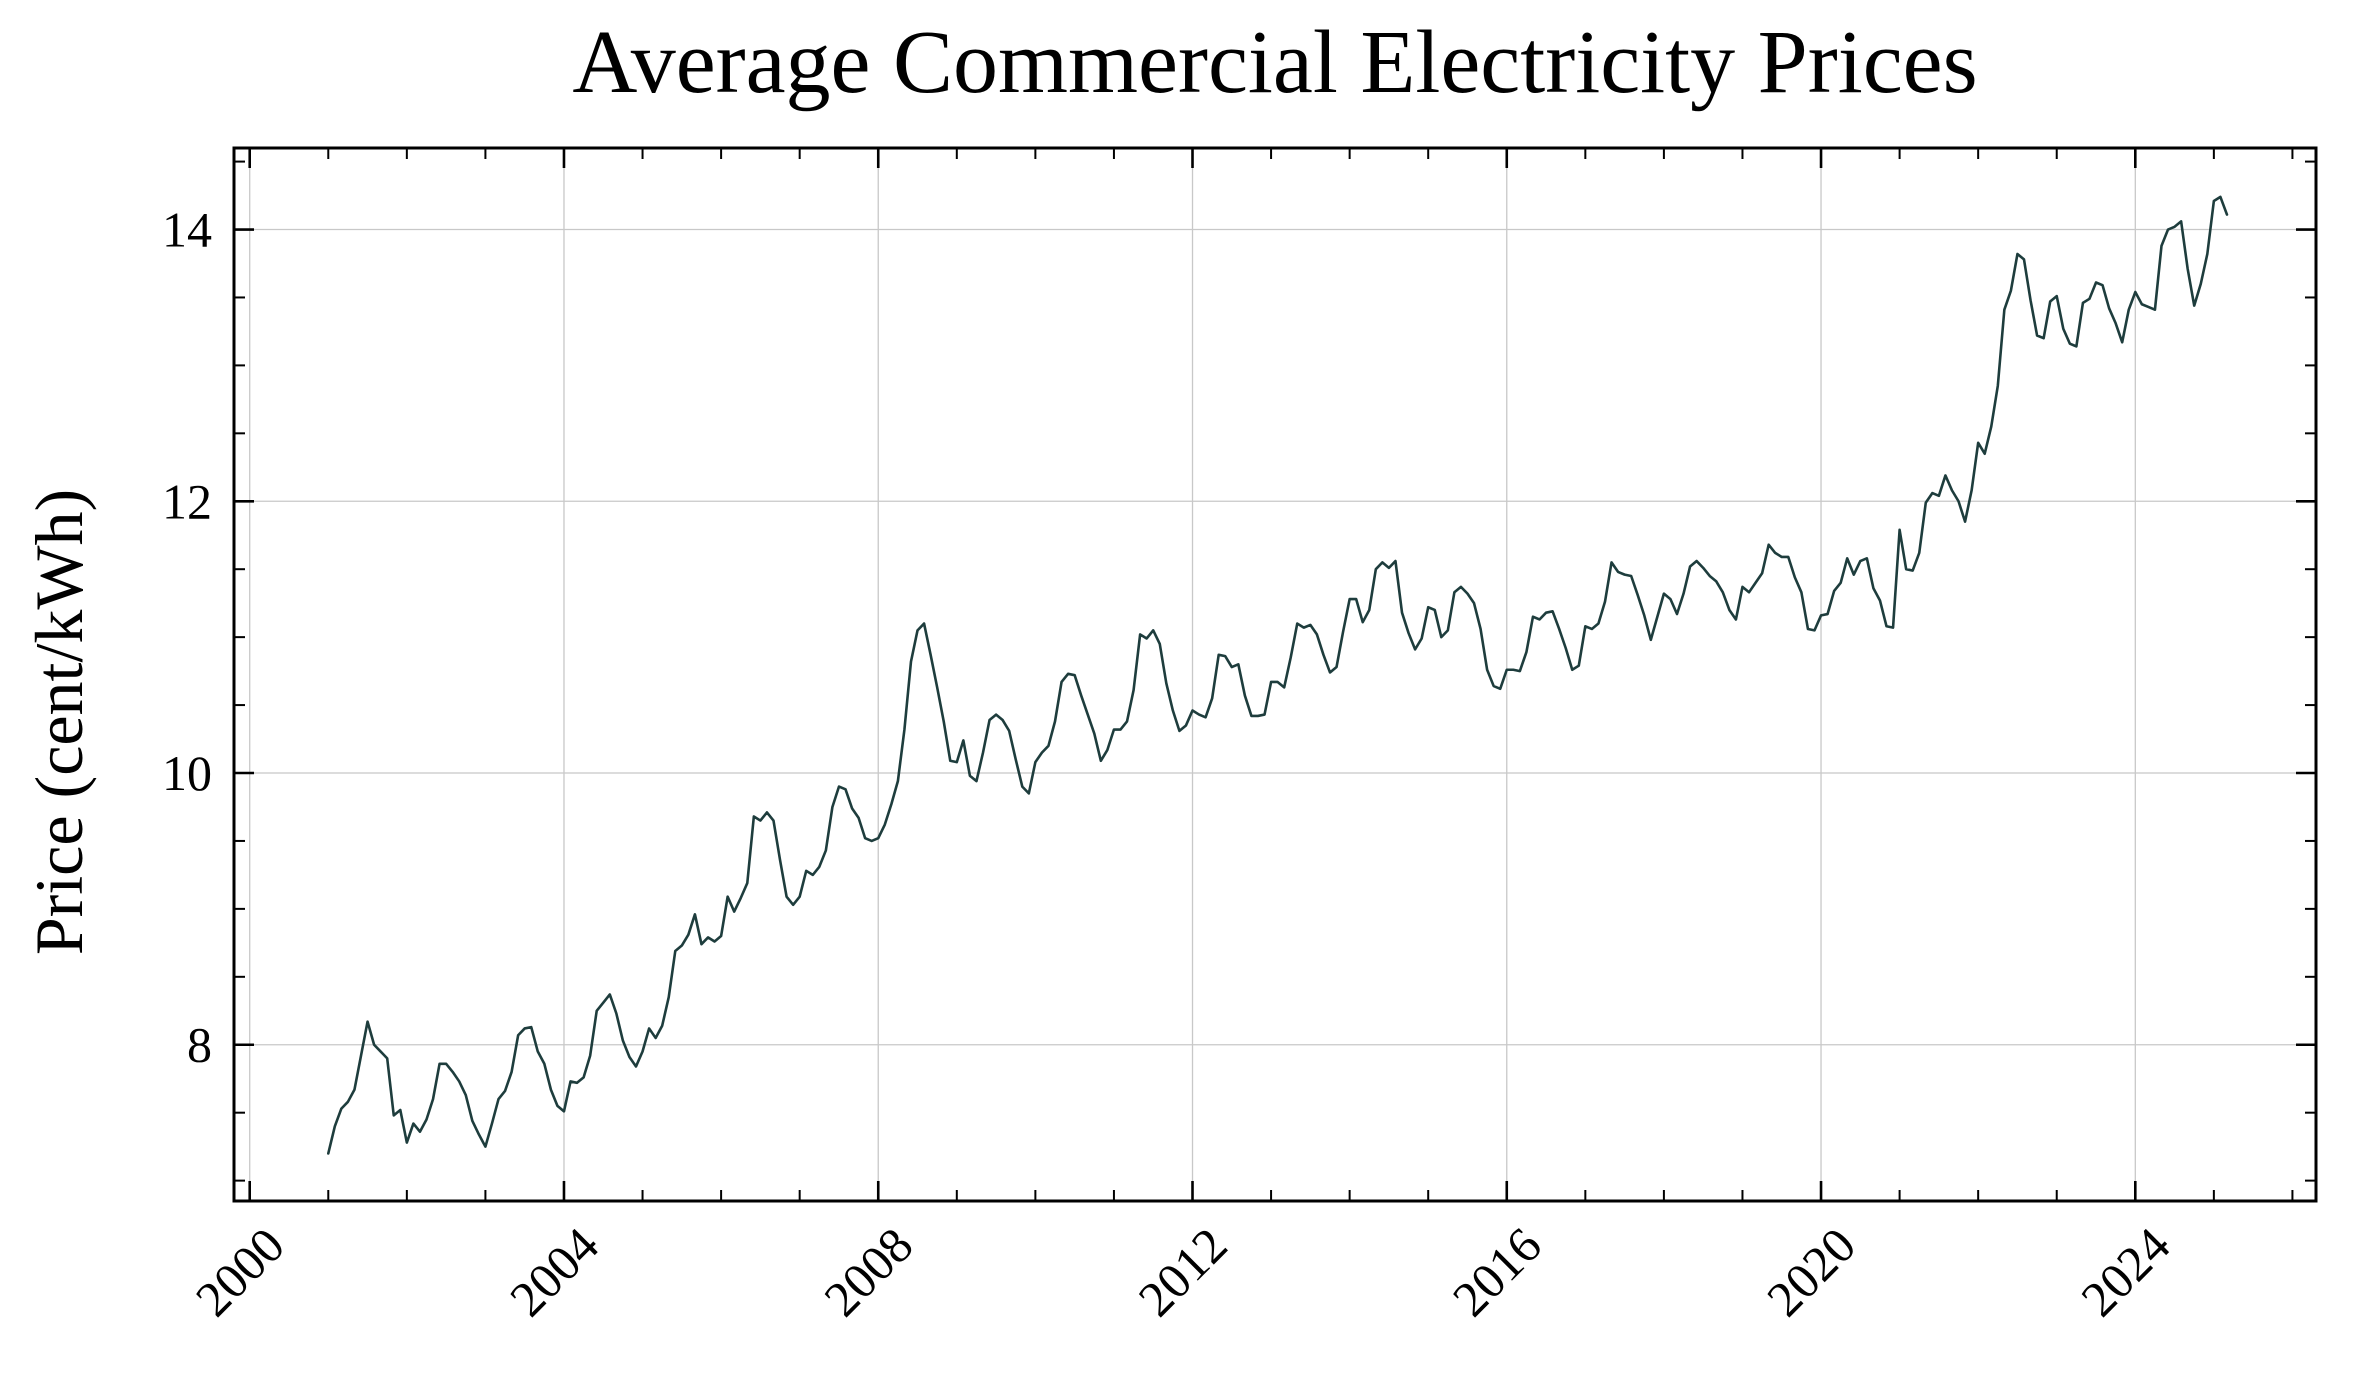 The height and width of the screenshot is (1394, 2354). Describe the element at coordinates (1811, 1272) in the screenshot. I see `x-tick-label: 2020` at that location.